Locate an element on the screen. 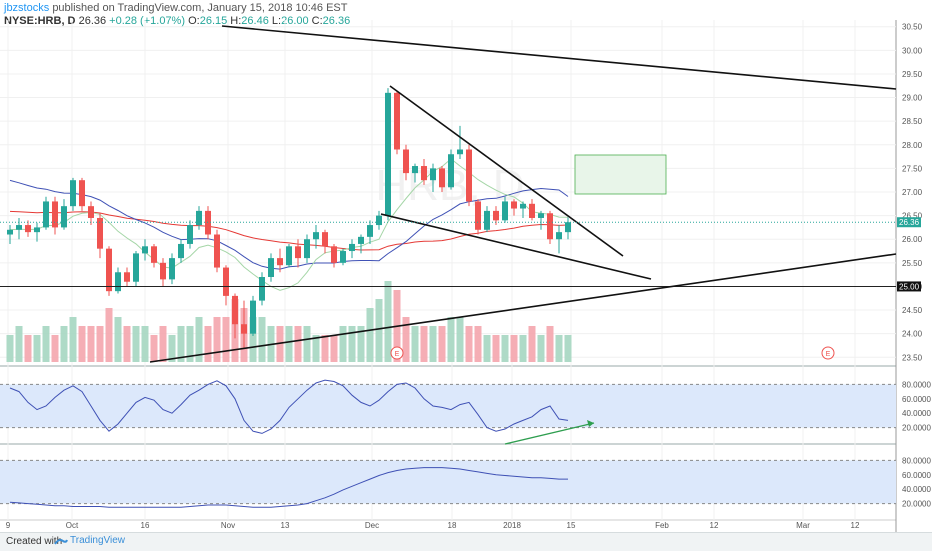 The image size is (932, 551). time-tick-label: Nov is located at coordinates (228, 525).